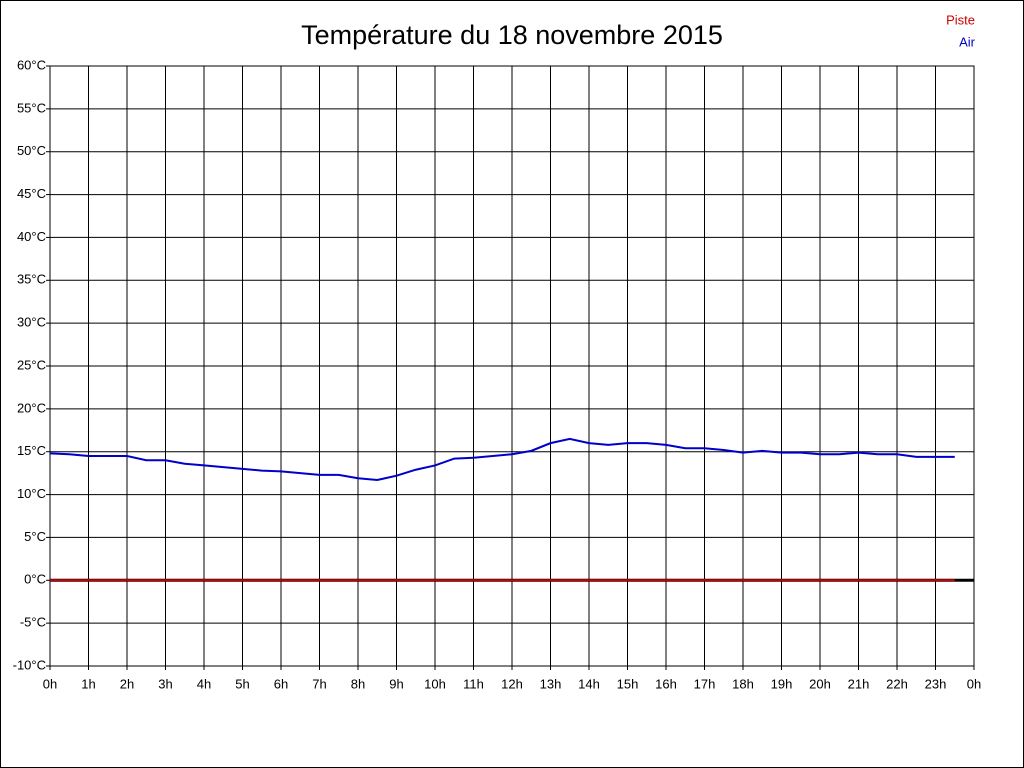 This screenshot has height=768, width=1024. Describe the element at coordinates (281, 683) in the screenshot. I see `x-tick-label: 6h` at that location.